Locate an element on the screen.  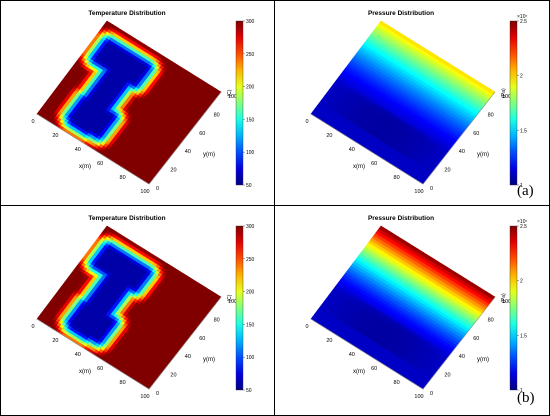
colorbar-tick-label: 1.5 is located at coordinates (523, 131).